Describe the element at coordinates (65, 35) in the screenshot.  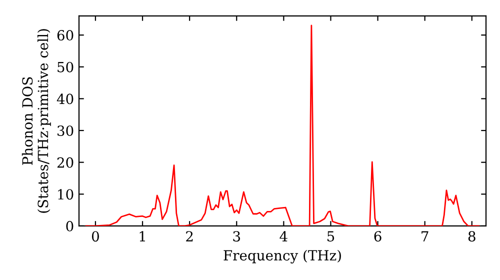
I see `y-tick-label: 60` at that location.